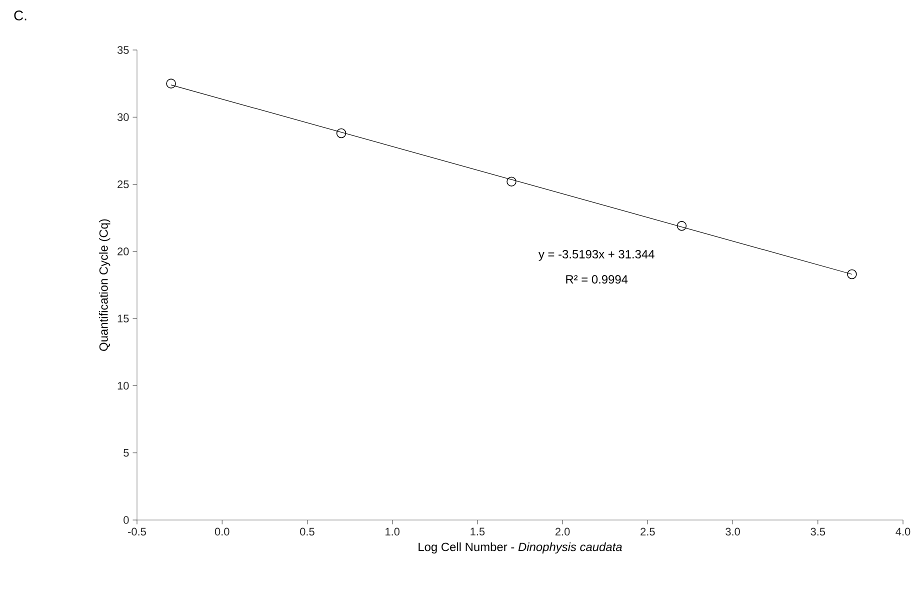 The width and height of the screenshot is (922, 603). Describe the element at coordinates (126, 453) in the screenshot. I see `y-tick-label: 5` at that location.